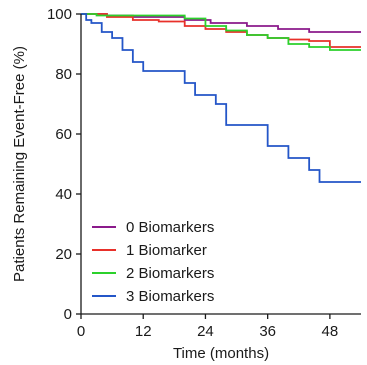 The width and height of the screenshot is (367, 365). Describe the element at coordinates (59, 14) in the screenshot. I see `y-tick-label: 100` at that location.